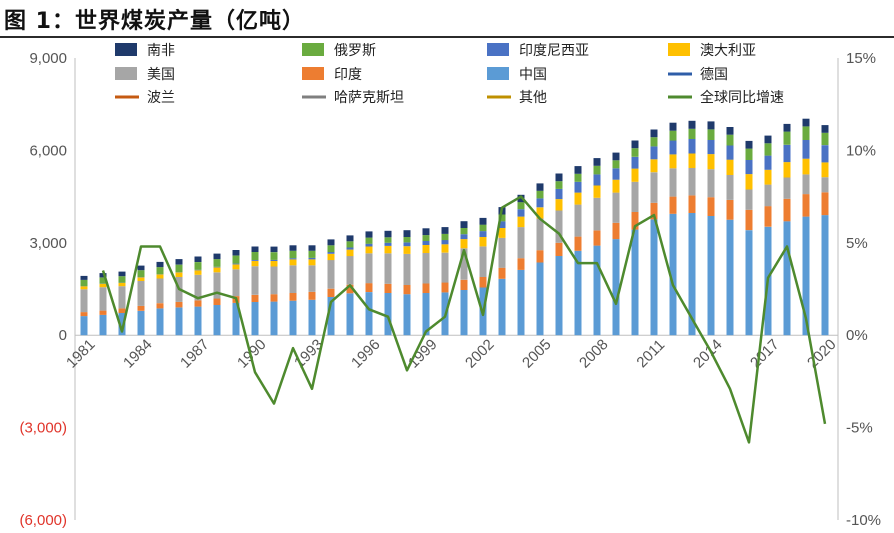 The height and width of the screenshot is (533, 894). Describe the element at coordinates (138, 354) in the screenshot. I see `x-tick-label: 1984` at that location.